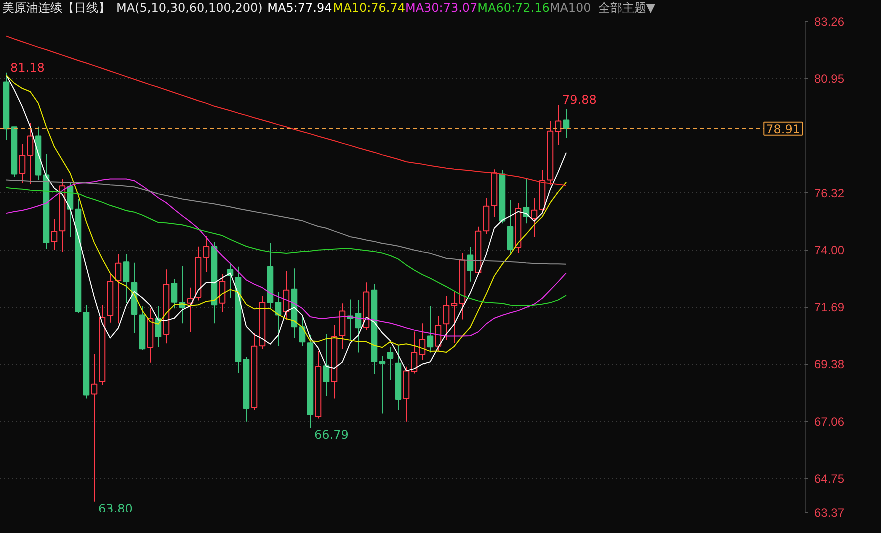 The height and width of the screenshot is (533, 881). I want to click on text: MA100, so click(571, 8).